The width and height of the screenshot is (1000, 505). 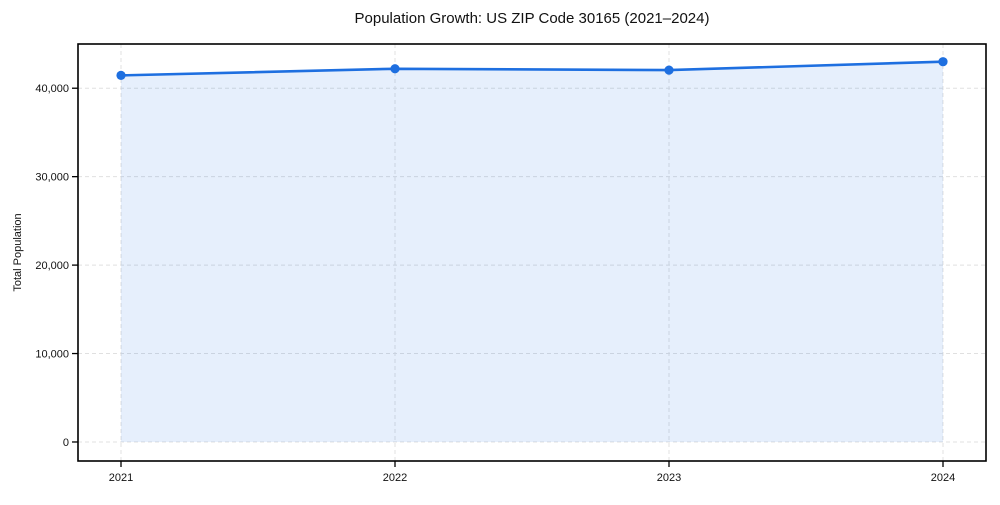 What do you see at coordinates (52, 178) in the screenshot?
I see `y-tick-label: 30,000` at bounding box center [52, 178].